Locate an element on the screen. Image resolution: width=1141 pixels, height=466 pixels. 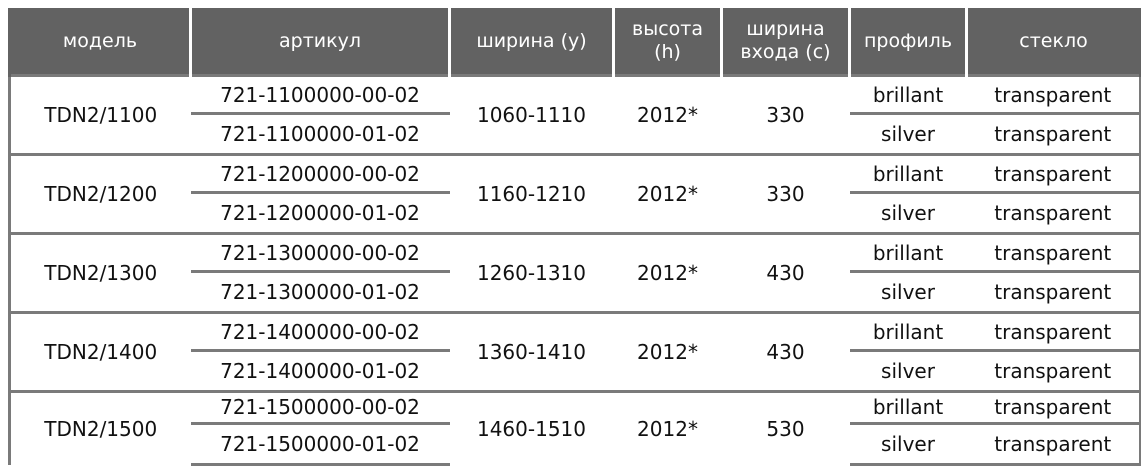
article-cell-text: 721-1200000-01-02 is located at coordinates (320, 213).